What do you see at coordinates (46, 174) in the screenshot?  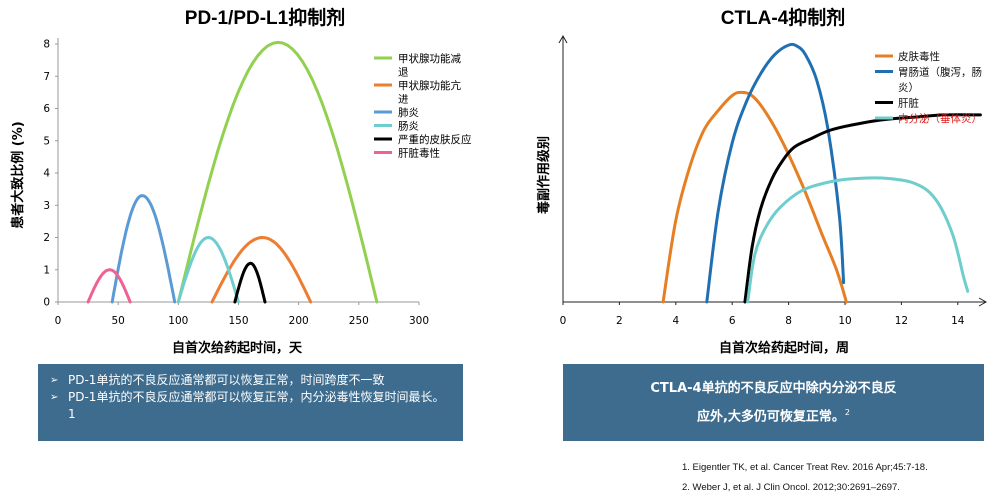 I see `pd1-y-tick-label: 4` at bounding box center [46, 174].